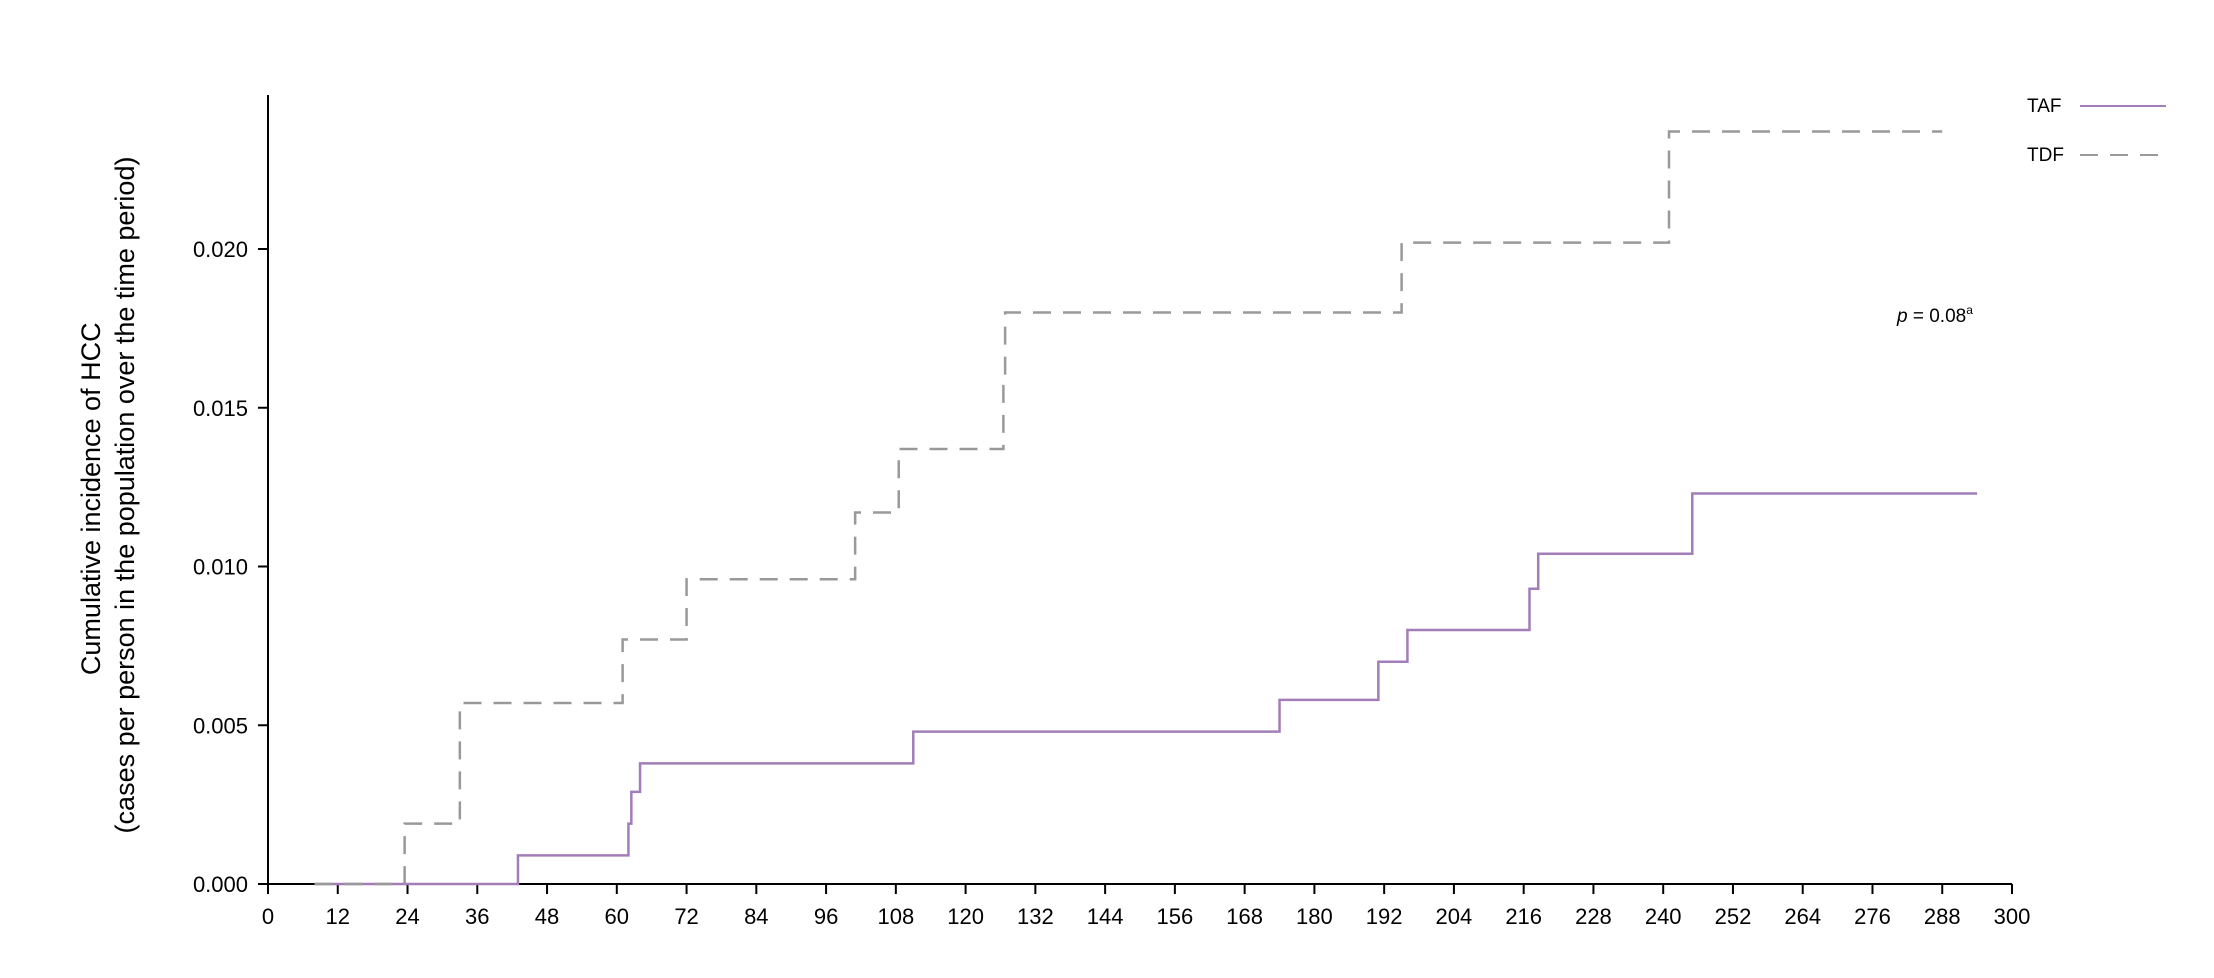 This screenshot has height=978, width=2214. I want to click on x-tick-label: 72, so click(686, 916).